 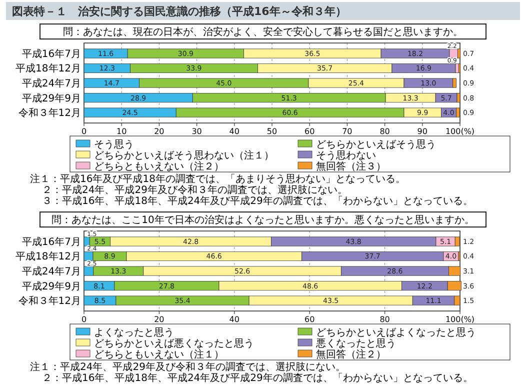 What do you see at coordinates (218, 179) in the screenshot?
I see `text: 注１：平成16年及び平成18年の調査では、「あまりそう思わない」となっている。` at bounding box center [218, 179].